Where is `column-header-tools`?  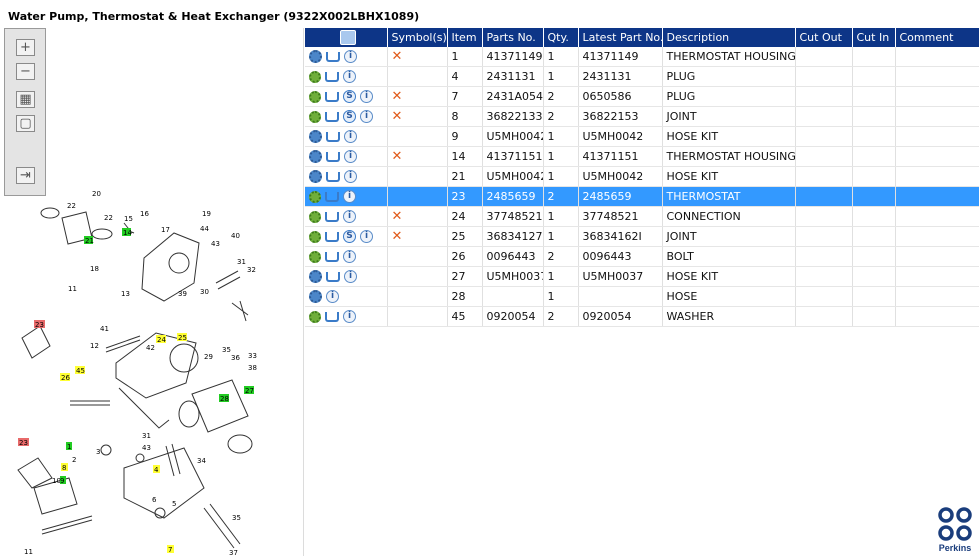 column-header-tools is located at coordinates (346, 37).